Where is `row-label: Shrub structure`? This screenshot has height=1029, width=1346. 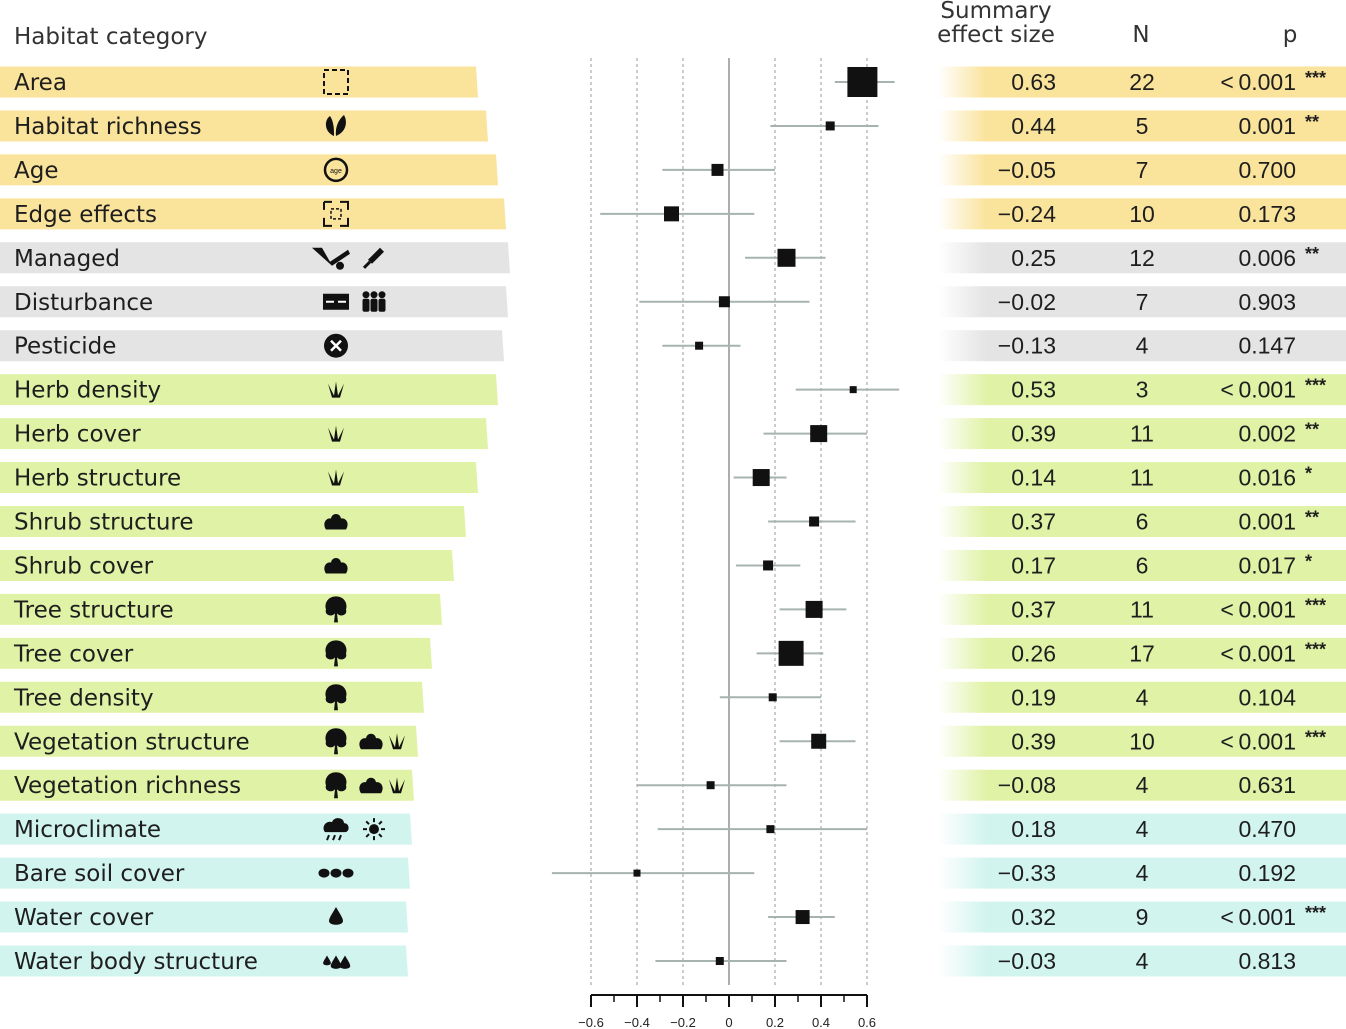 row-label: Shrub structure is located at coordinates (104, 523).